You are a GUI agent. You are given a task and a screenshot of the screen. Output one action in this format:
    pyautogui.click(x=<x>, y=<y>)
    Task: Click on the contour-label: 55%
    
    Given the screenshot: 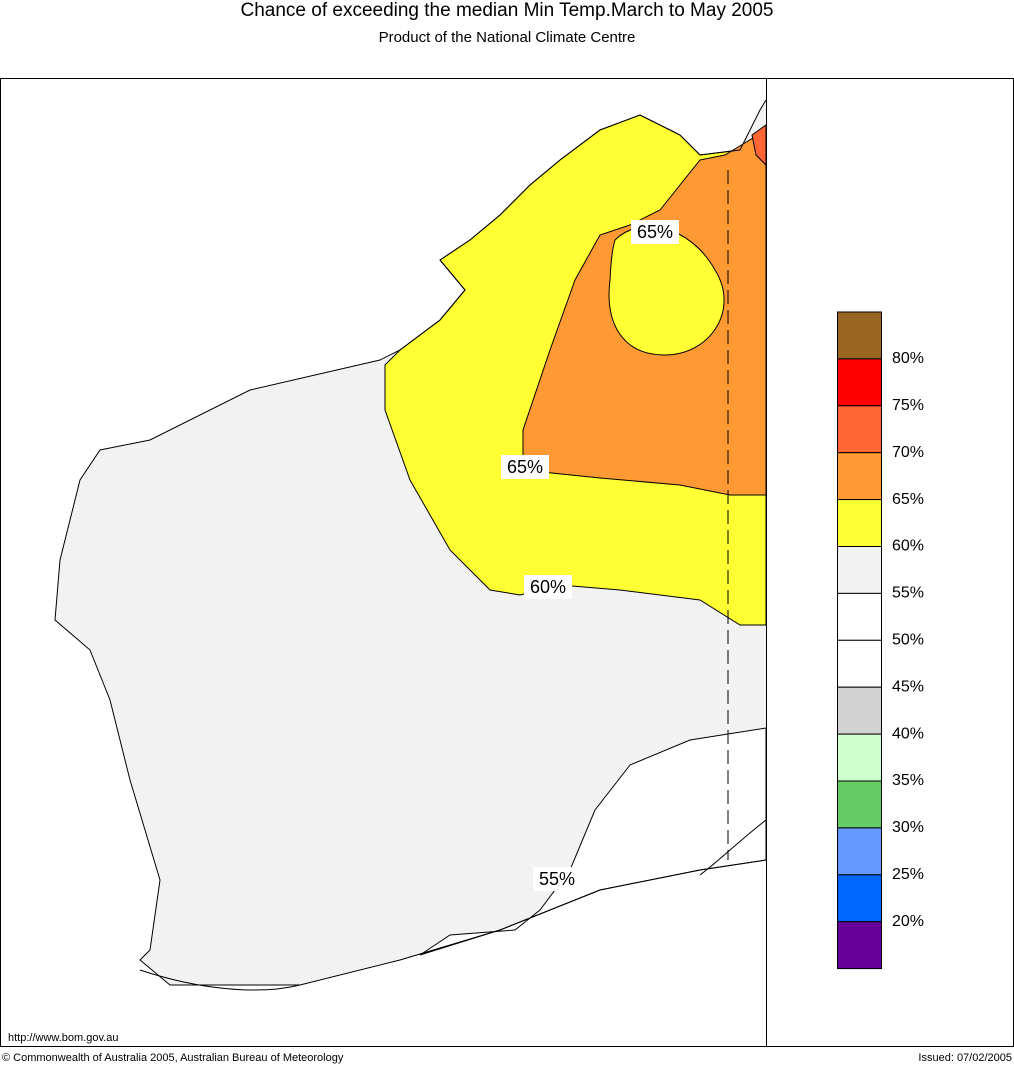 What is the action you would take?
    pyautogui.click(x=557, y=879)
    